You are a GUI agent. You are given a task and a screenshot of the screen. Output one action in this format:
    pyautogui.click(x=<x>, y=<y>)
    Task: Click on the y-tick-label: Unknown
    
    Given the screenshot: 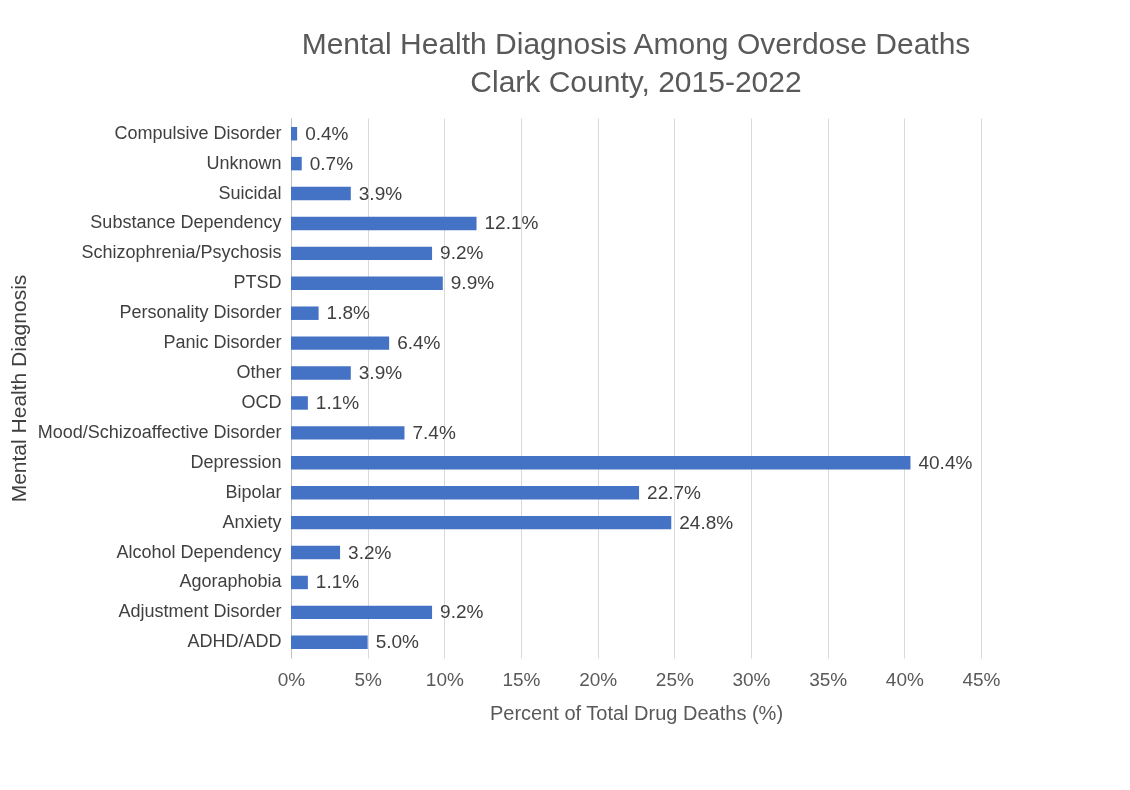 What is the action you would take?
    pyautogui.click(x=244, y=162)
    